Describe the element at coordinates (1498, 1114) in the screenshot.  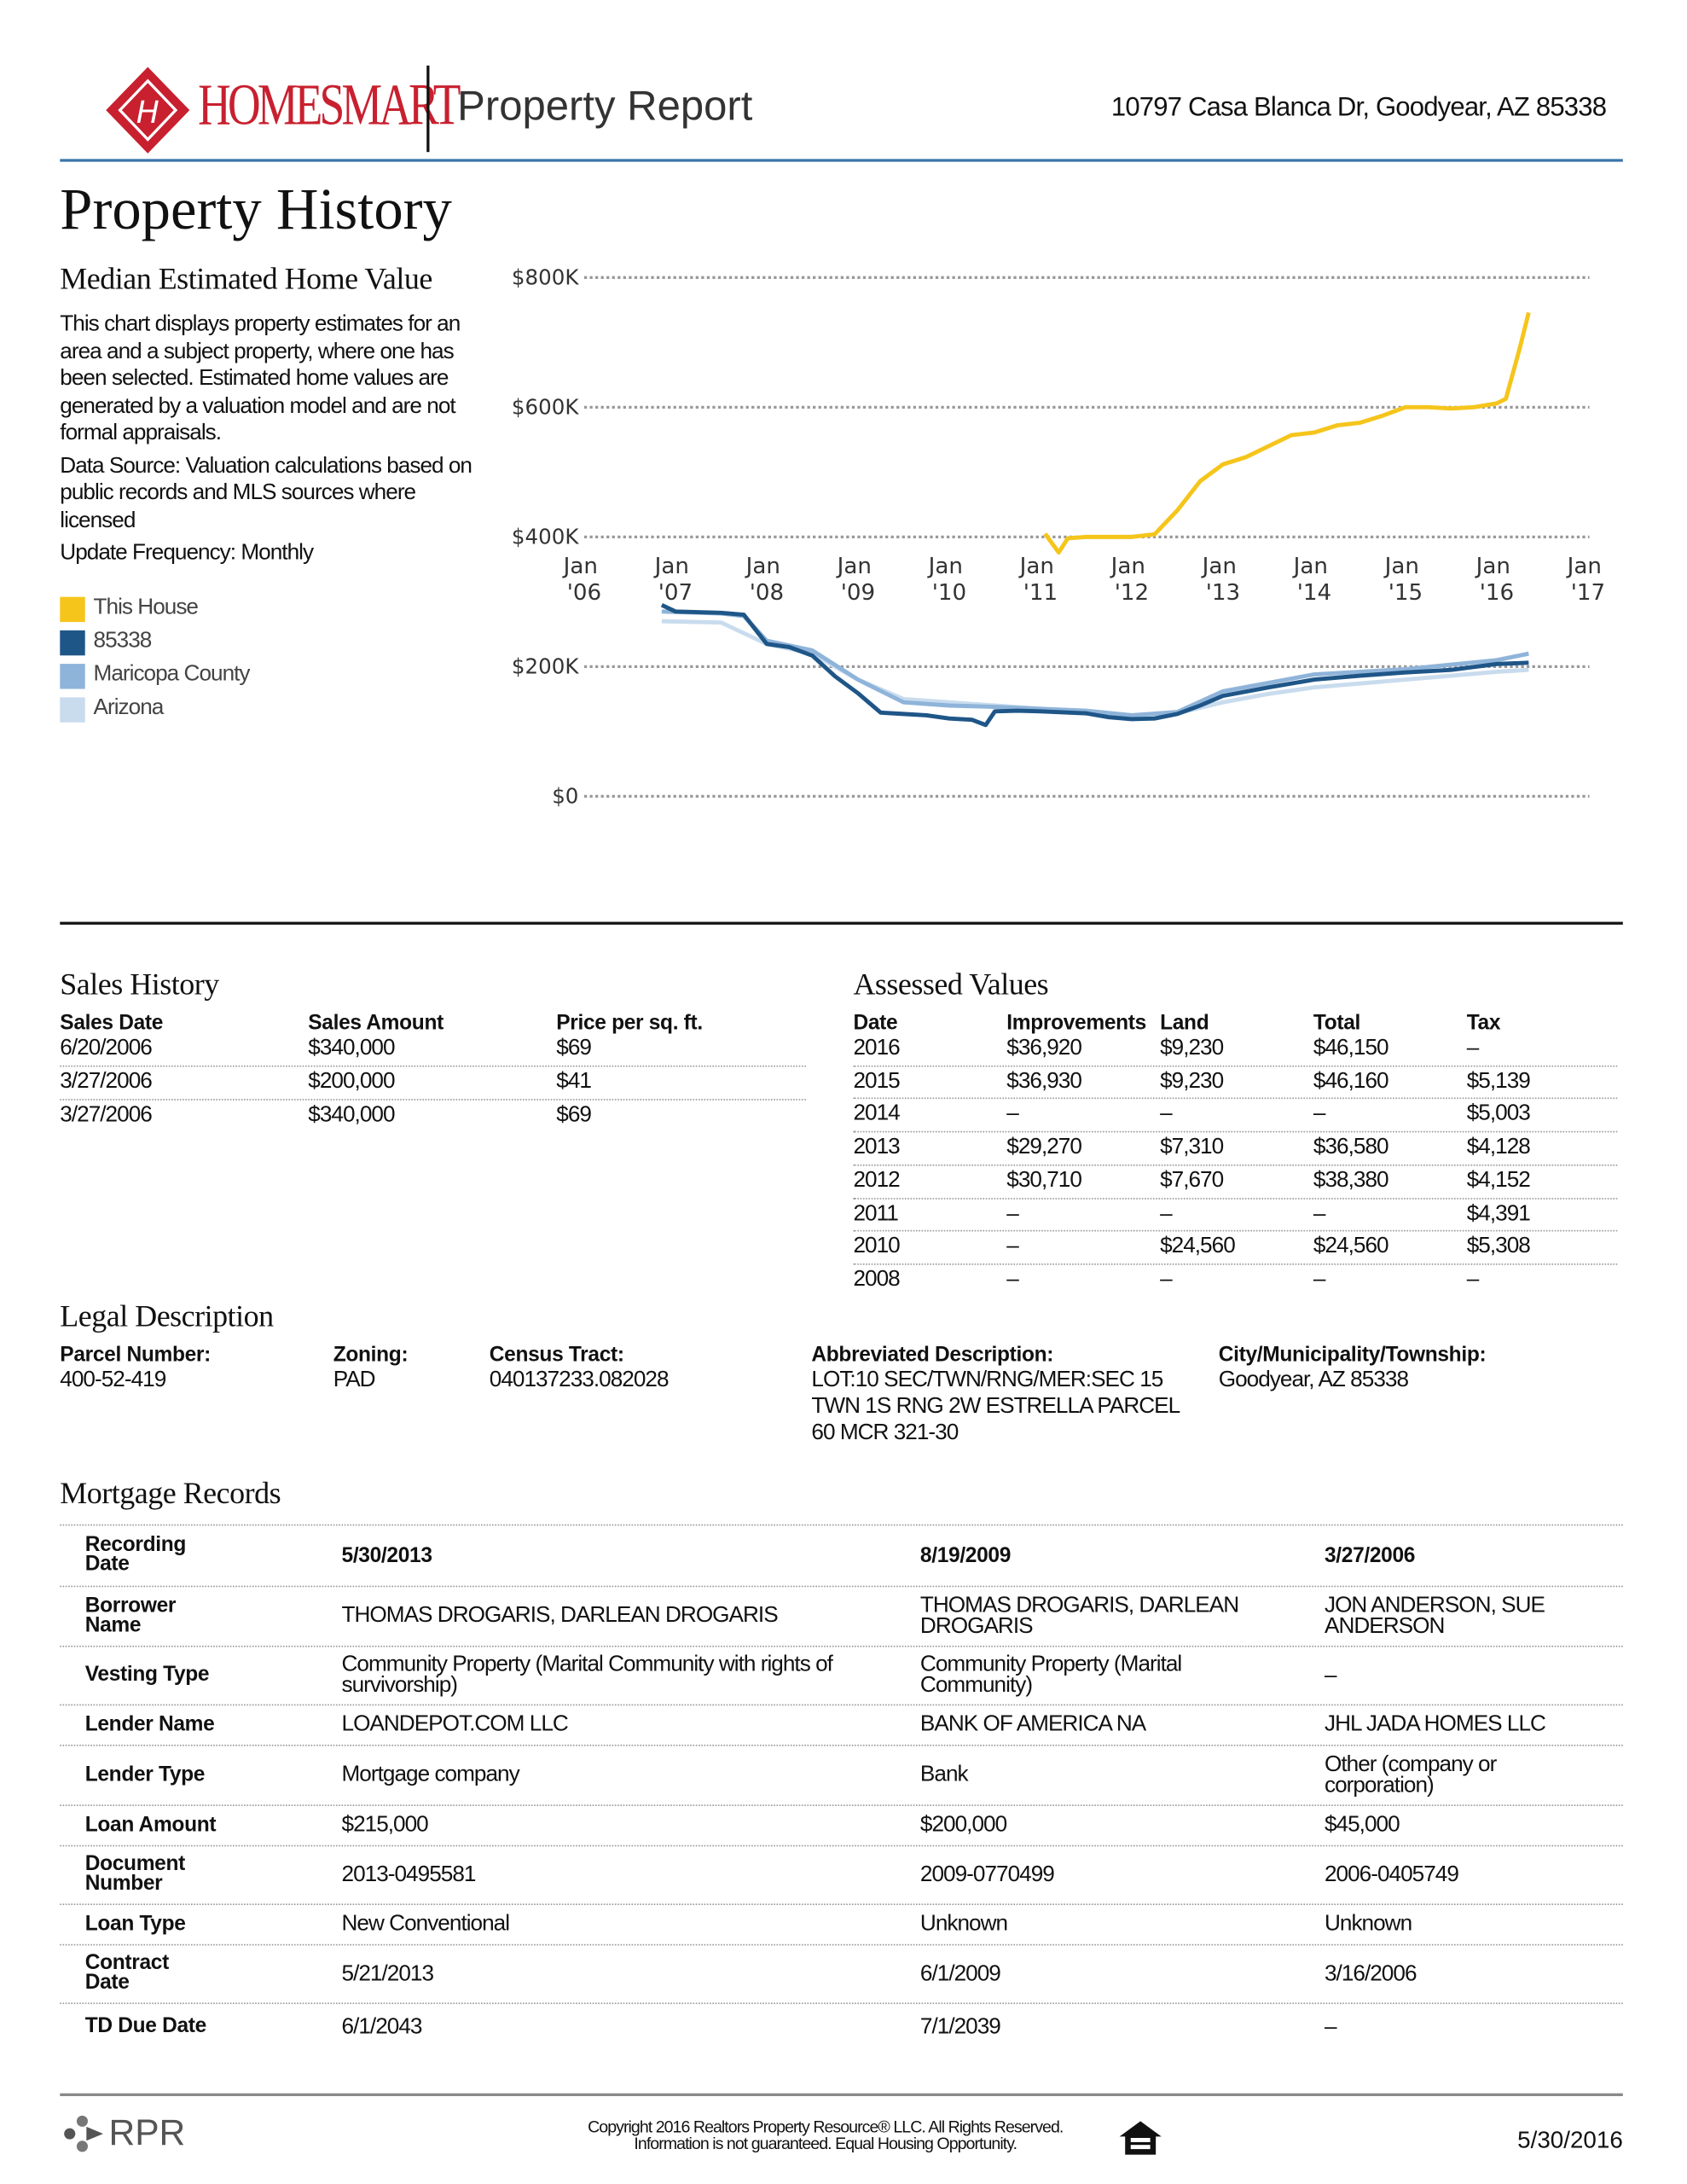
I see `table-cell: $5,003` at that location.